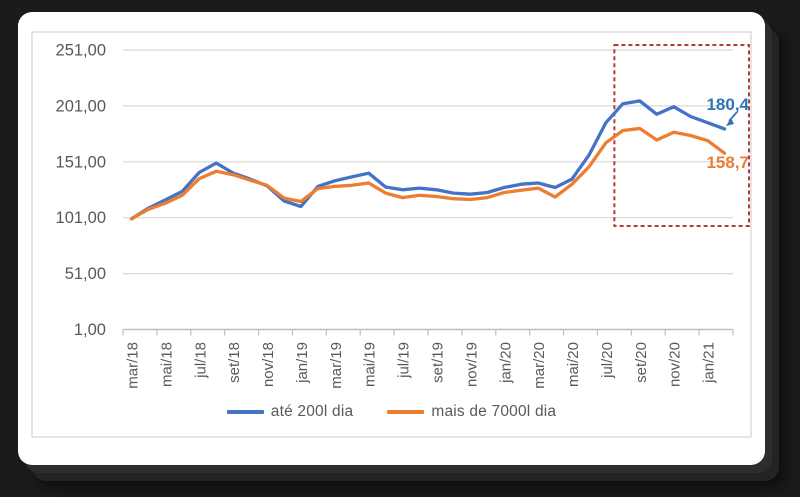 This screenshot has width=800, height=497. Describe the element at coordinates (166, 364) in the screenshot. I see `x-axis-tick-label: mai/18` at that location.